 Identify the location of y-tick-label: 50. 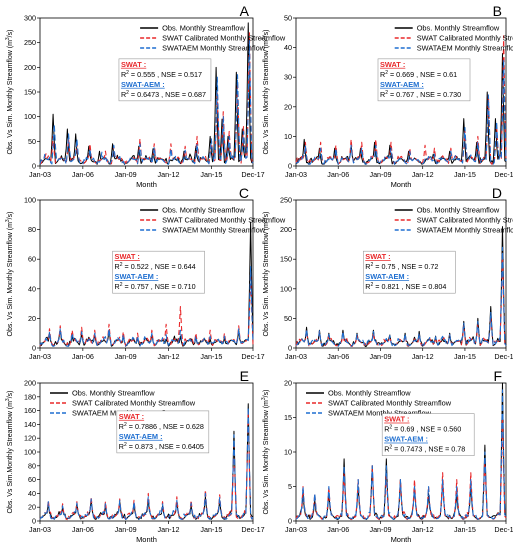
(32, 141).